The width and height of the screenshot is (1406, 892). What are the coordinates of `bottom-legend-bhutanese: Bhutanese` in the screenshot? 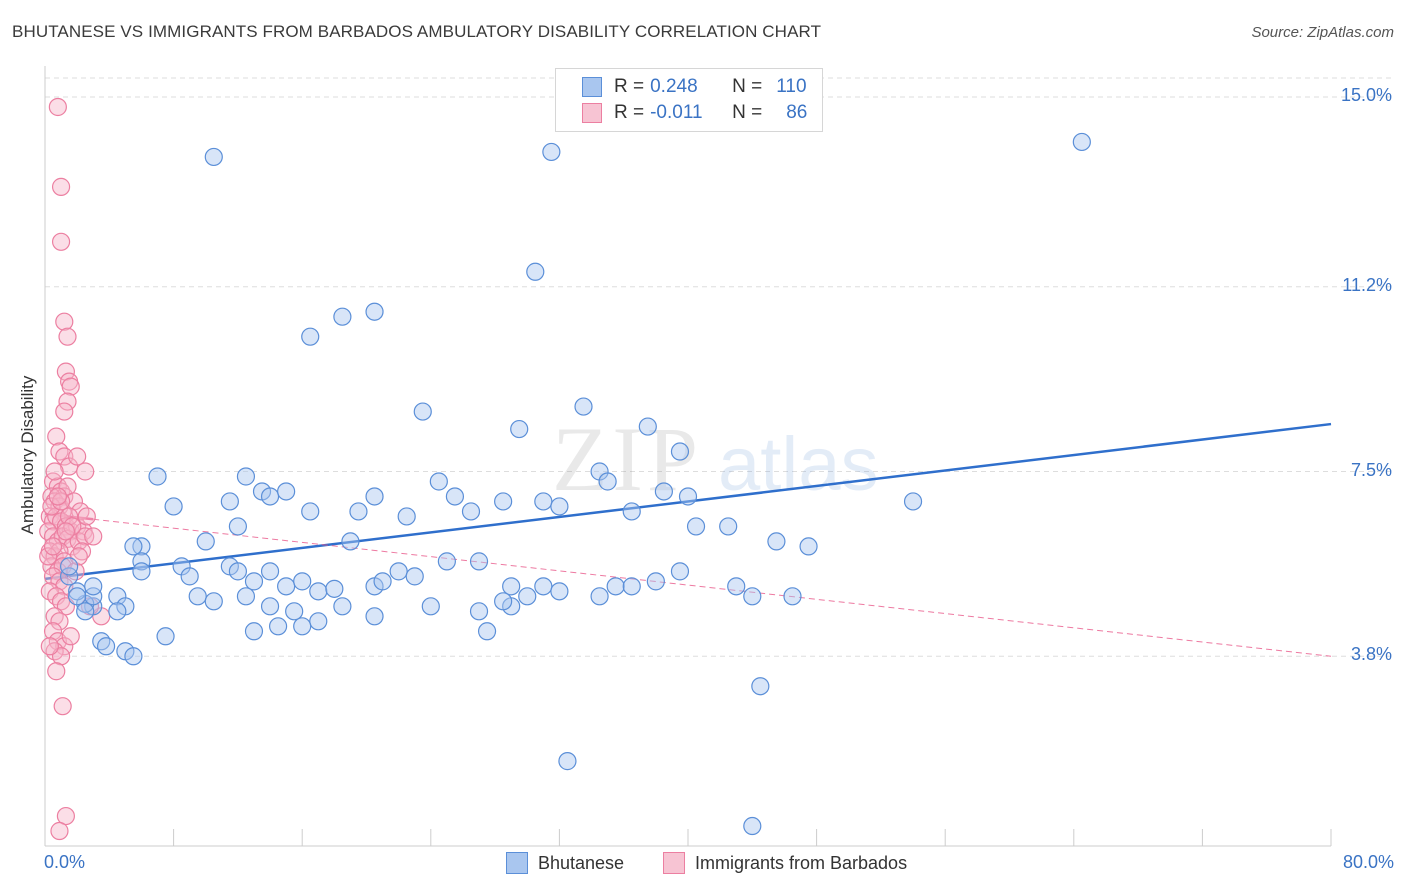 It's located at (565, 863).